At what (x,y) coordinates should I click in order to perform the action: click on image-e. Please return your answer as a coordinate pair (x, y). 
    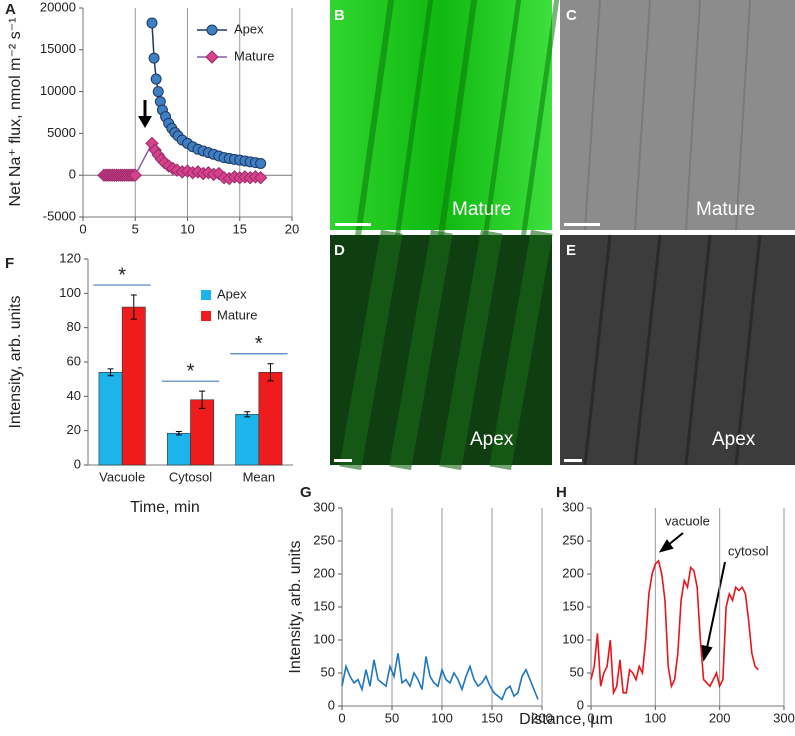
    Looking at the image, I should click on (677, 350).